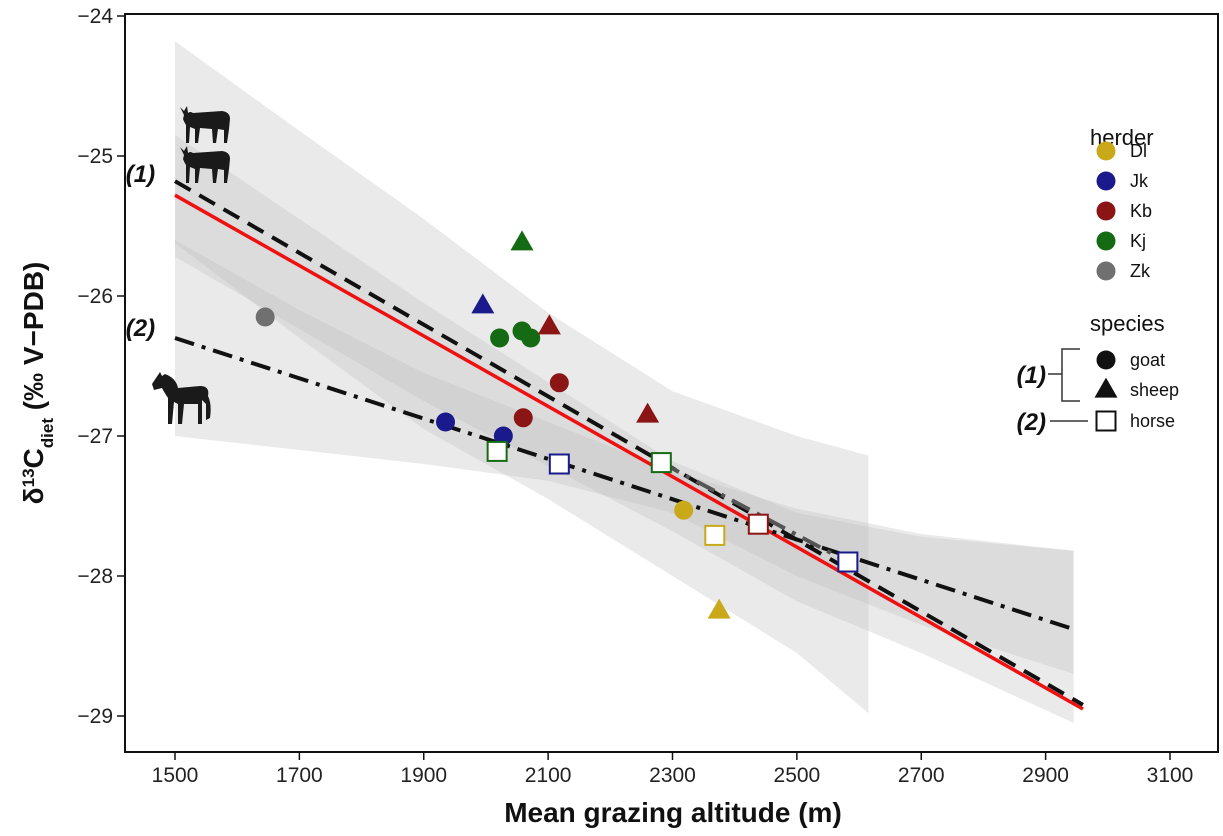  Describe the element at coordinates (423, 775) in the screenshot. I see `x-tick-label: 1900` at that location.